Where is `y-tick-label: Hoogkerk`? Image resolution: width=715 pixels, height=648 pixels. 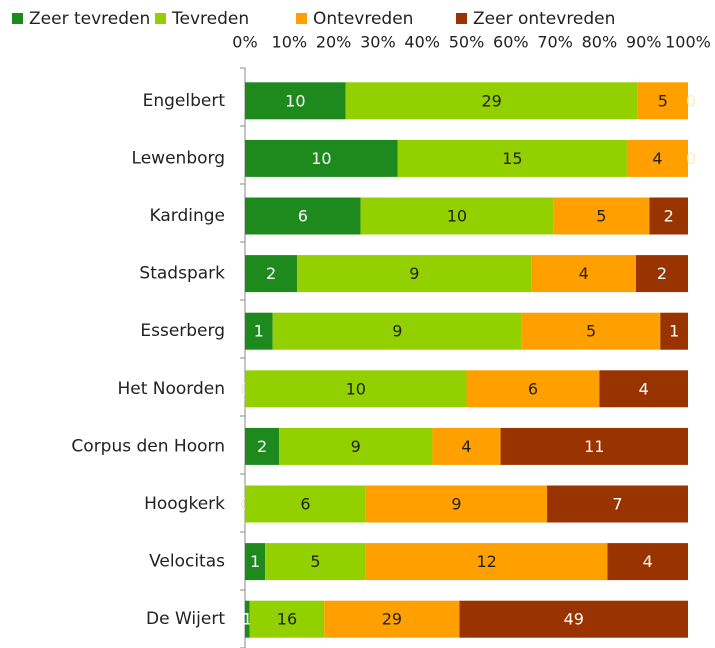
y-tick-label: Hoogkerk is located at coordinates (184, 504).